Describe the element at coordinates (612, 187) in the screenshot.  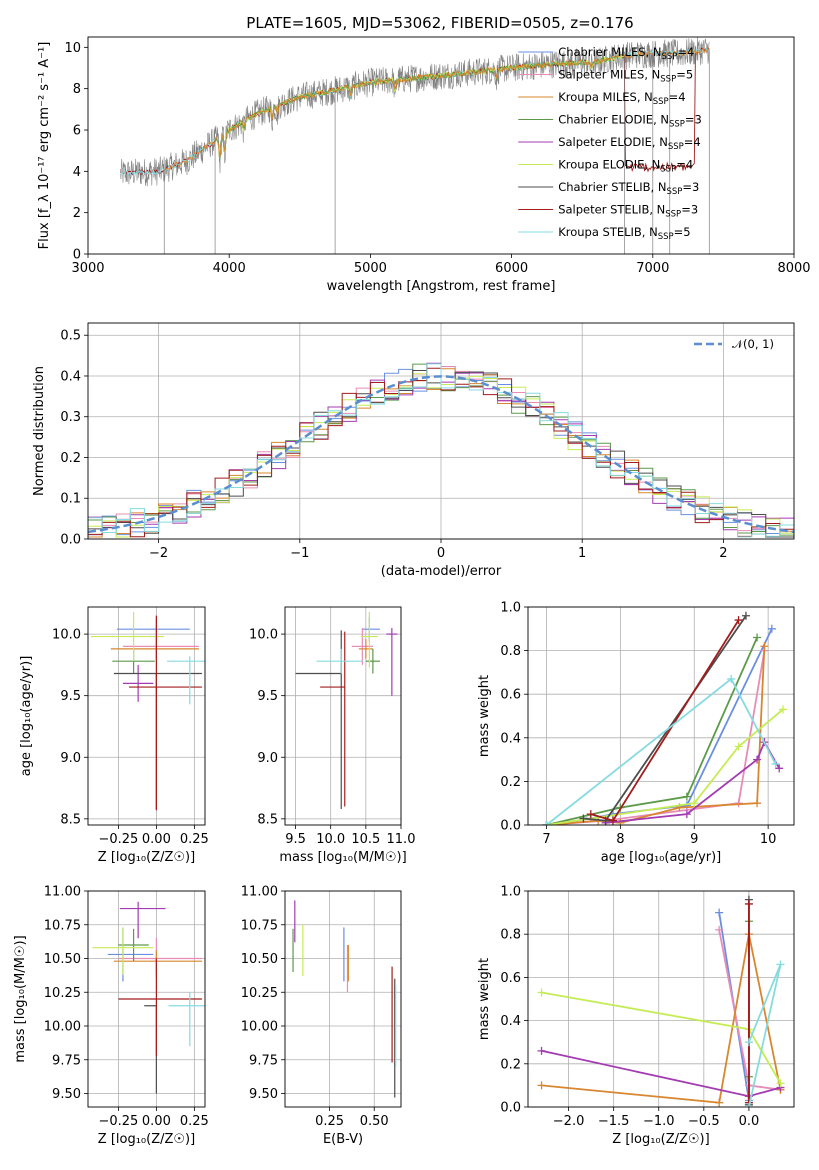
I see `legend-entry-label: Chabrier STELIB, N` at that location.